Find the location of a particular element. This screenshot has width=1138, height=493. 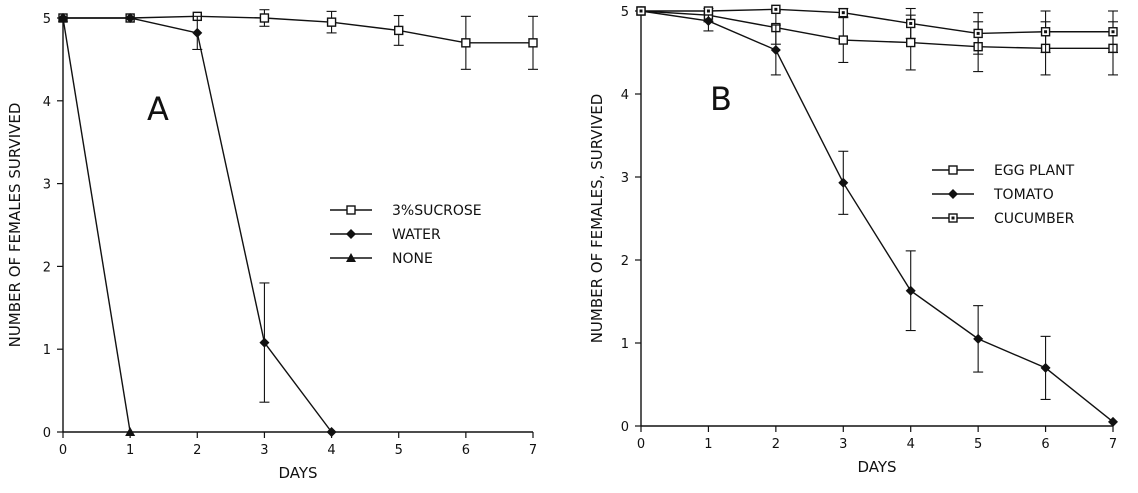

series-3-sucrose is located at coordinates (298, 39).